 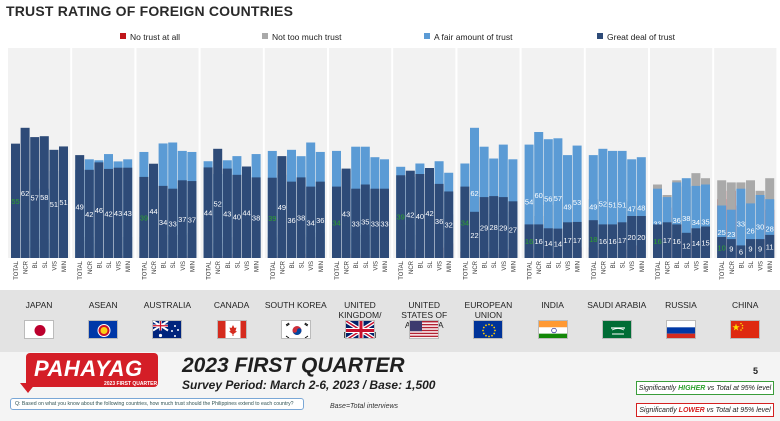 What do you see at coordinates (495, 264) in the screenshot?
I see `subgroup-label: SL` at bounding box center [495, 264].